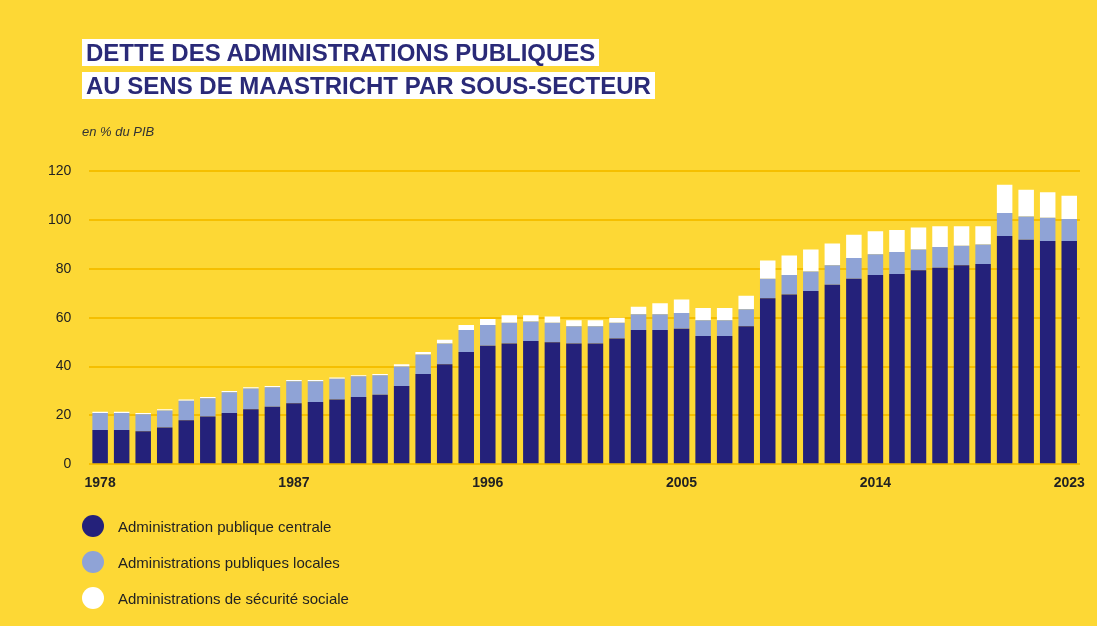  What do you see at coordinates (118, 131) in the screenshot?
I see `y-axis-title: en % du PIB` at bounding box center [118, 131].